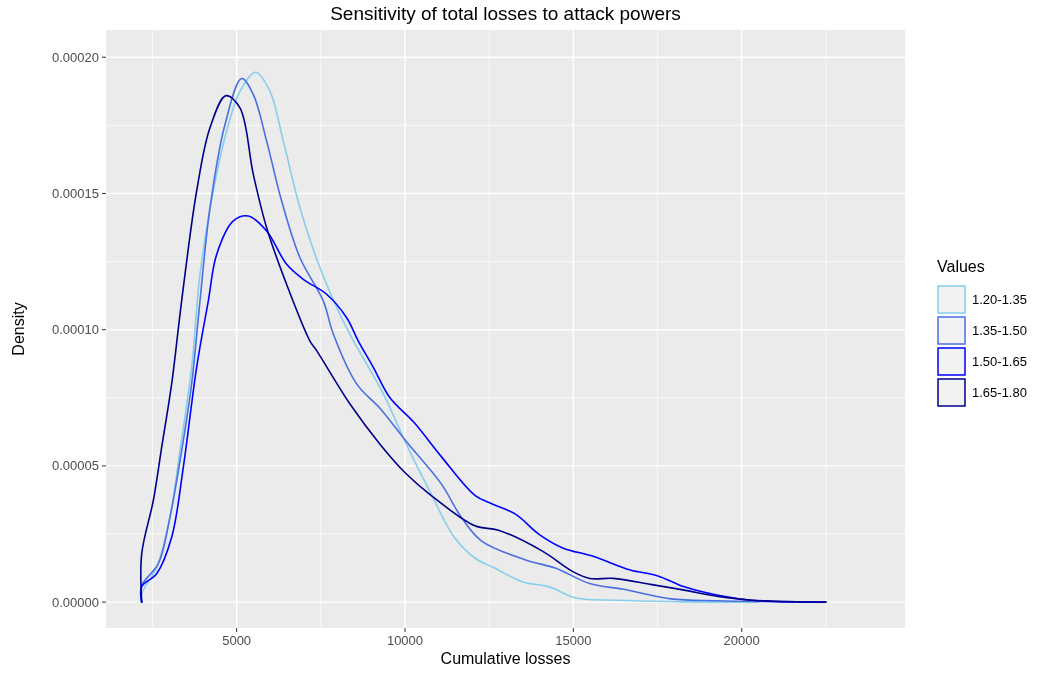  What do you see at coordinates (75, 602) in the screenshot?
I see `y-tick-label: 0.00000` at bounding box center [75, 602].